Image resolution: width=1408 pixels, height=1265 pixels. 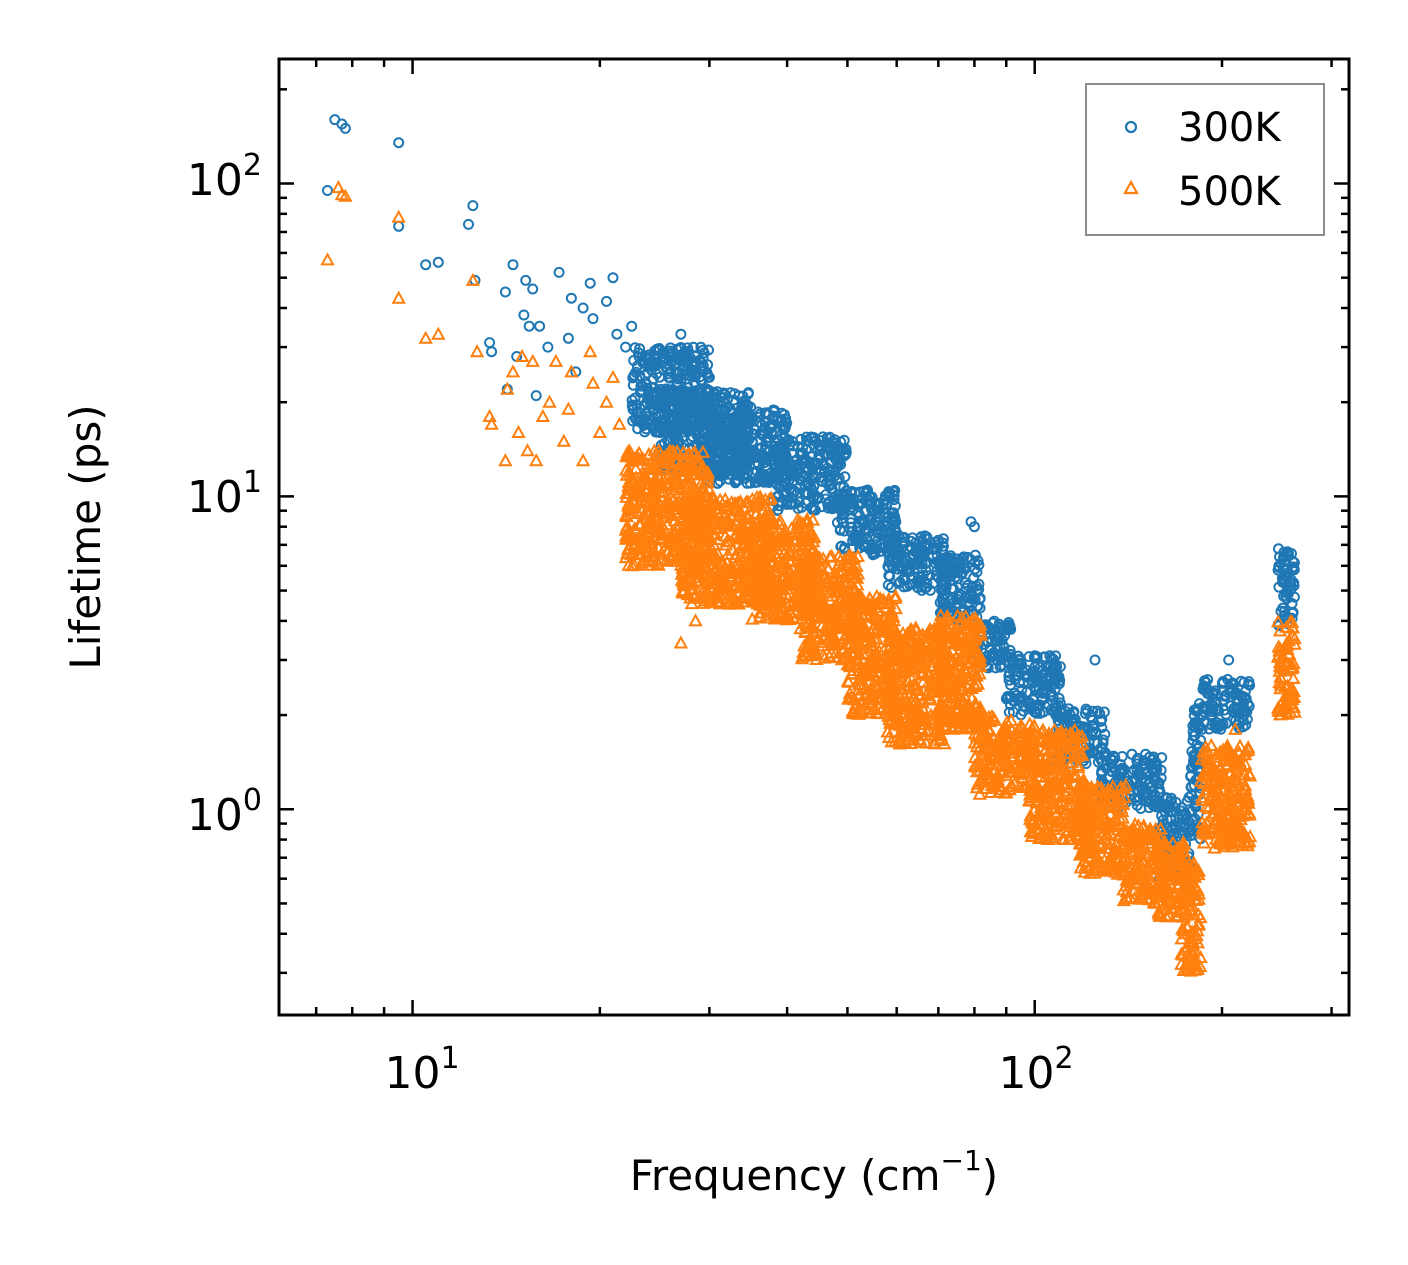 I want to click on data-point-300k-1928, so click(x=1100, y=713).